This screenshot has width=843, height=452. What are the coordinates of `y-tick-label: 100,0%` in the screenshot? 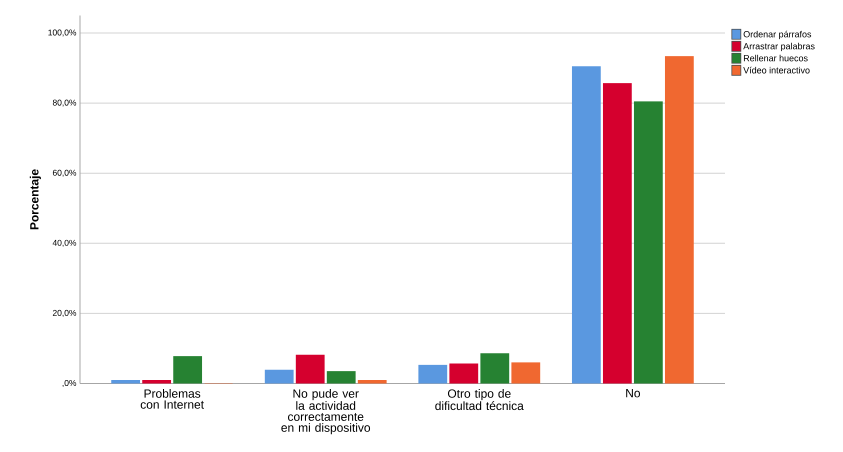 It's located at (62, 33).